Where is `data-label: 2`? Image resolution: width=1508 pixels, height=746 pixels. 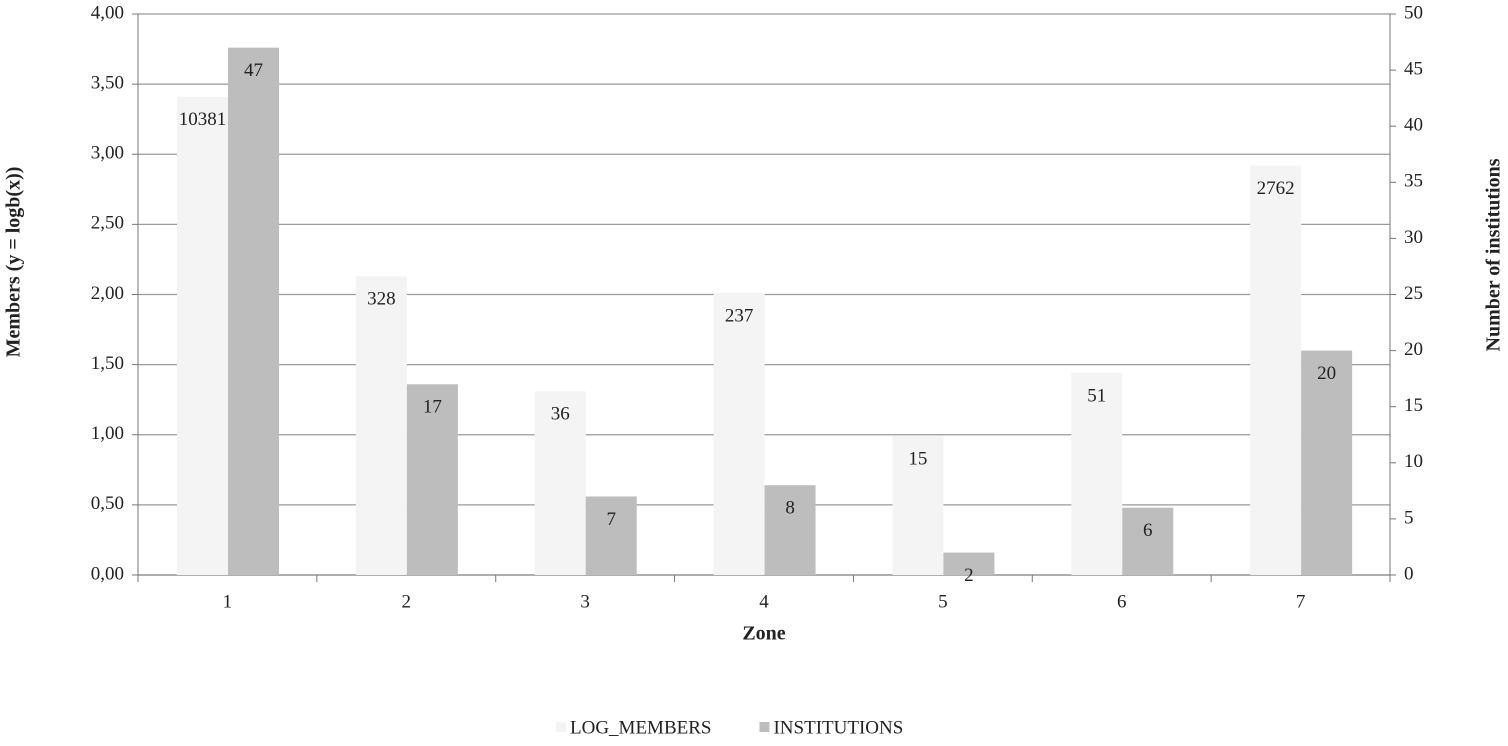
data-label: 2 is located at coordinates (969, 575).